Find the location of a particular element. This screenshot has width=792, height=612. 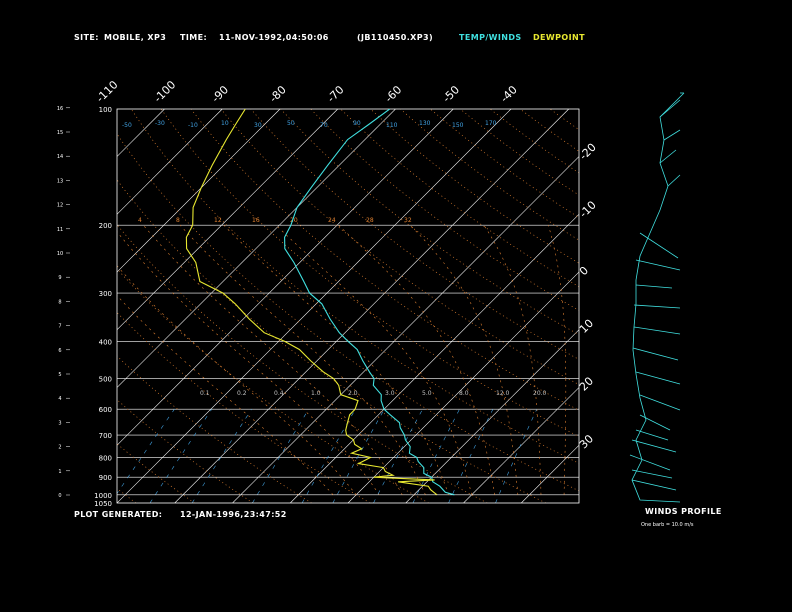

height-tick-label: 10 is located at coordinates (60, 254).